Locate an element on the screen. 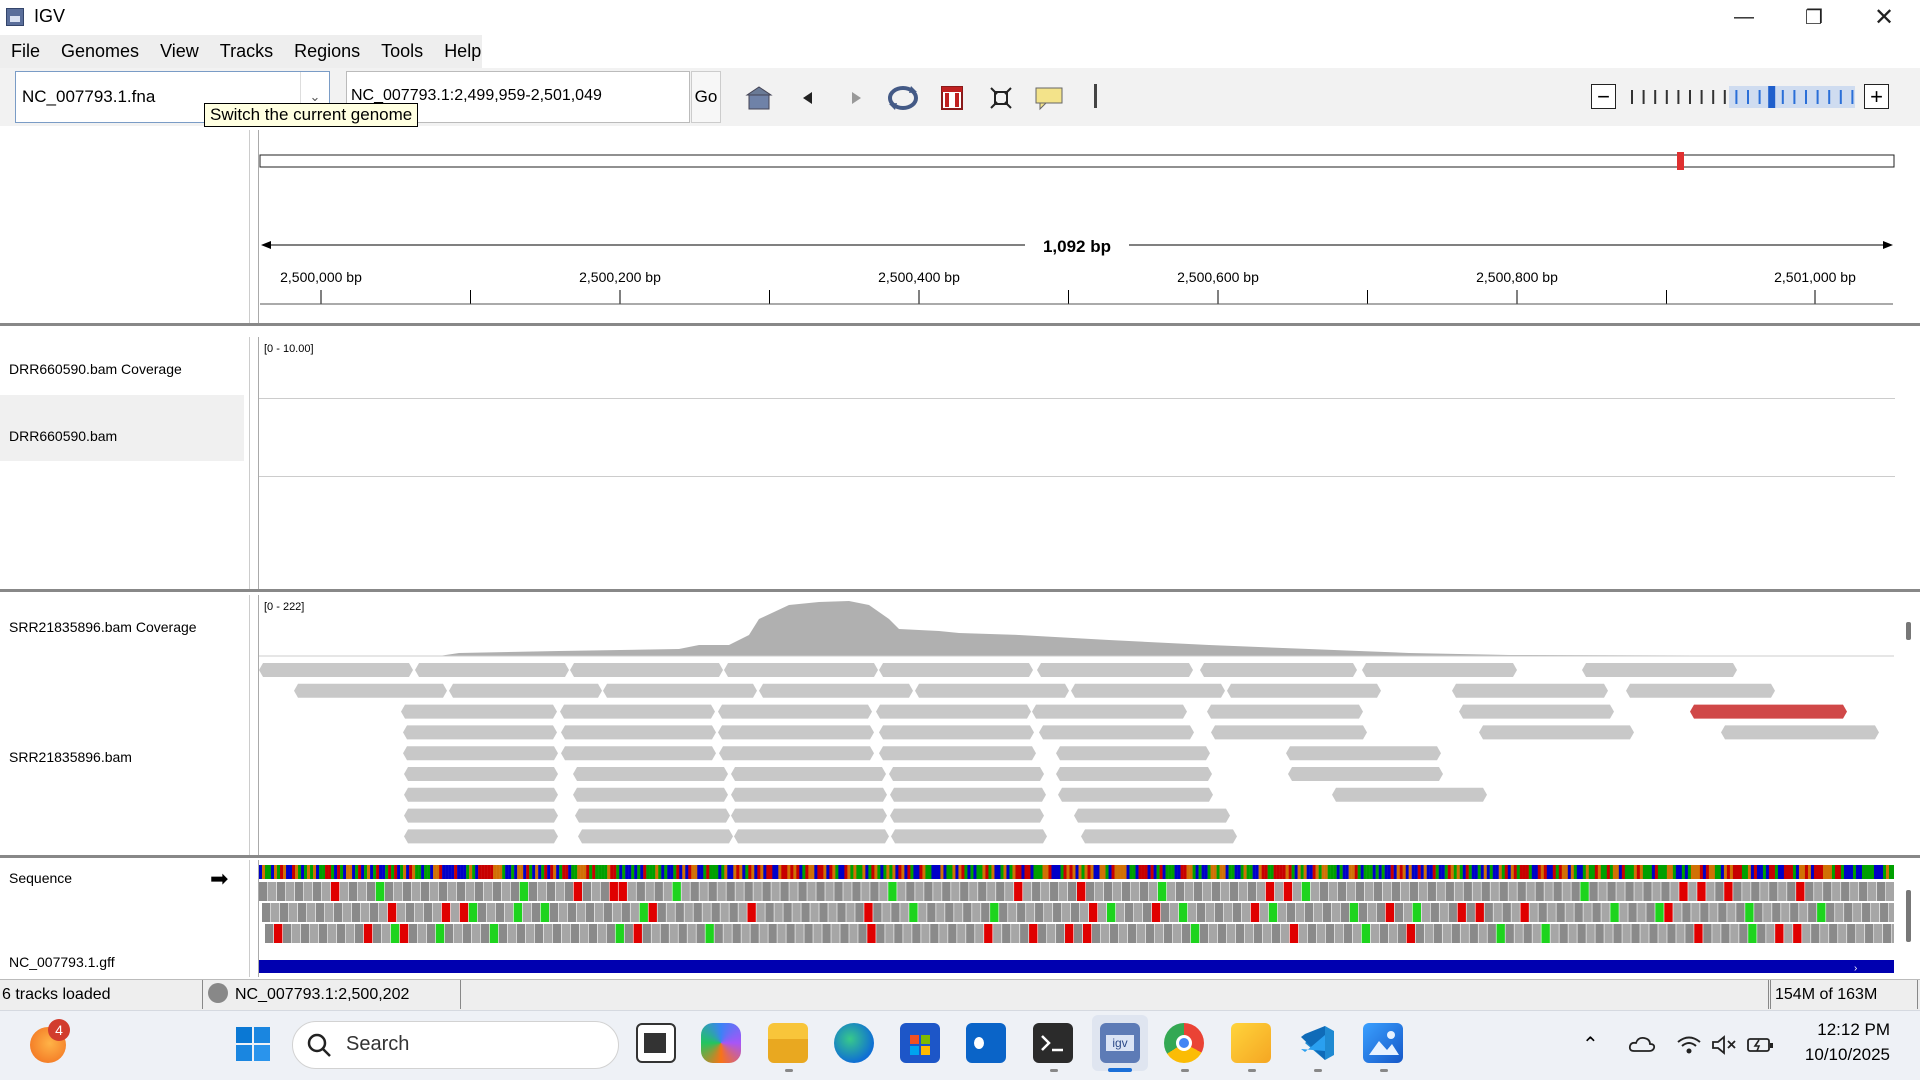  strand-arrow-icon: ➡ is located at coordinates (219, 878).